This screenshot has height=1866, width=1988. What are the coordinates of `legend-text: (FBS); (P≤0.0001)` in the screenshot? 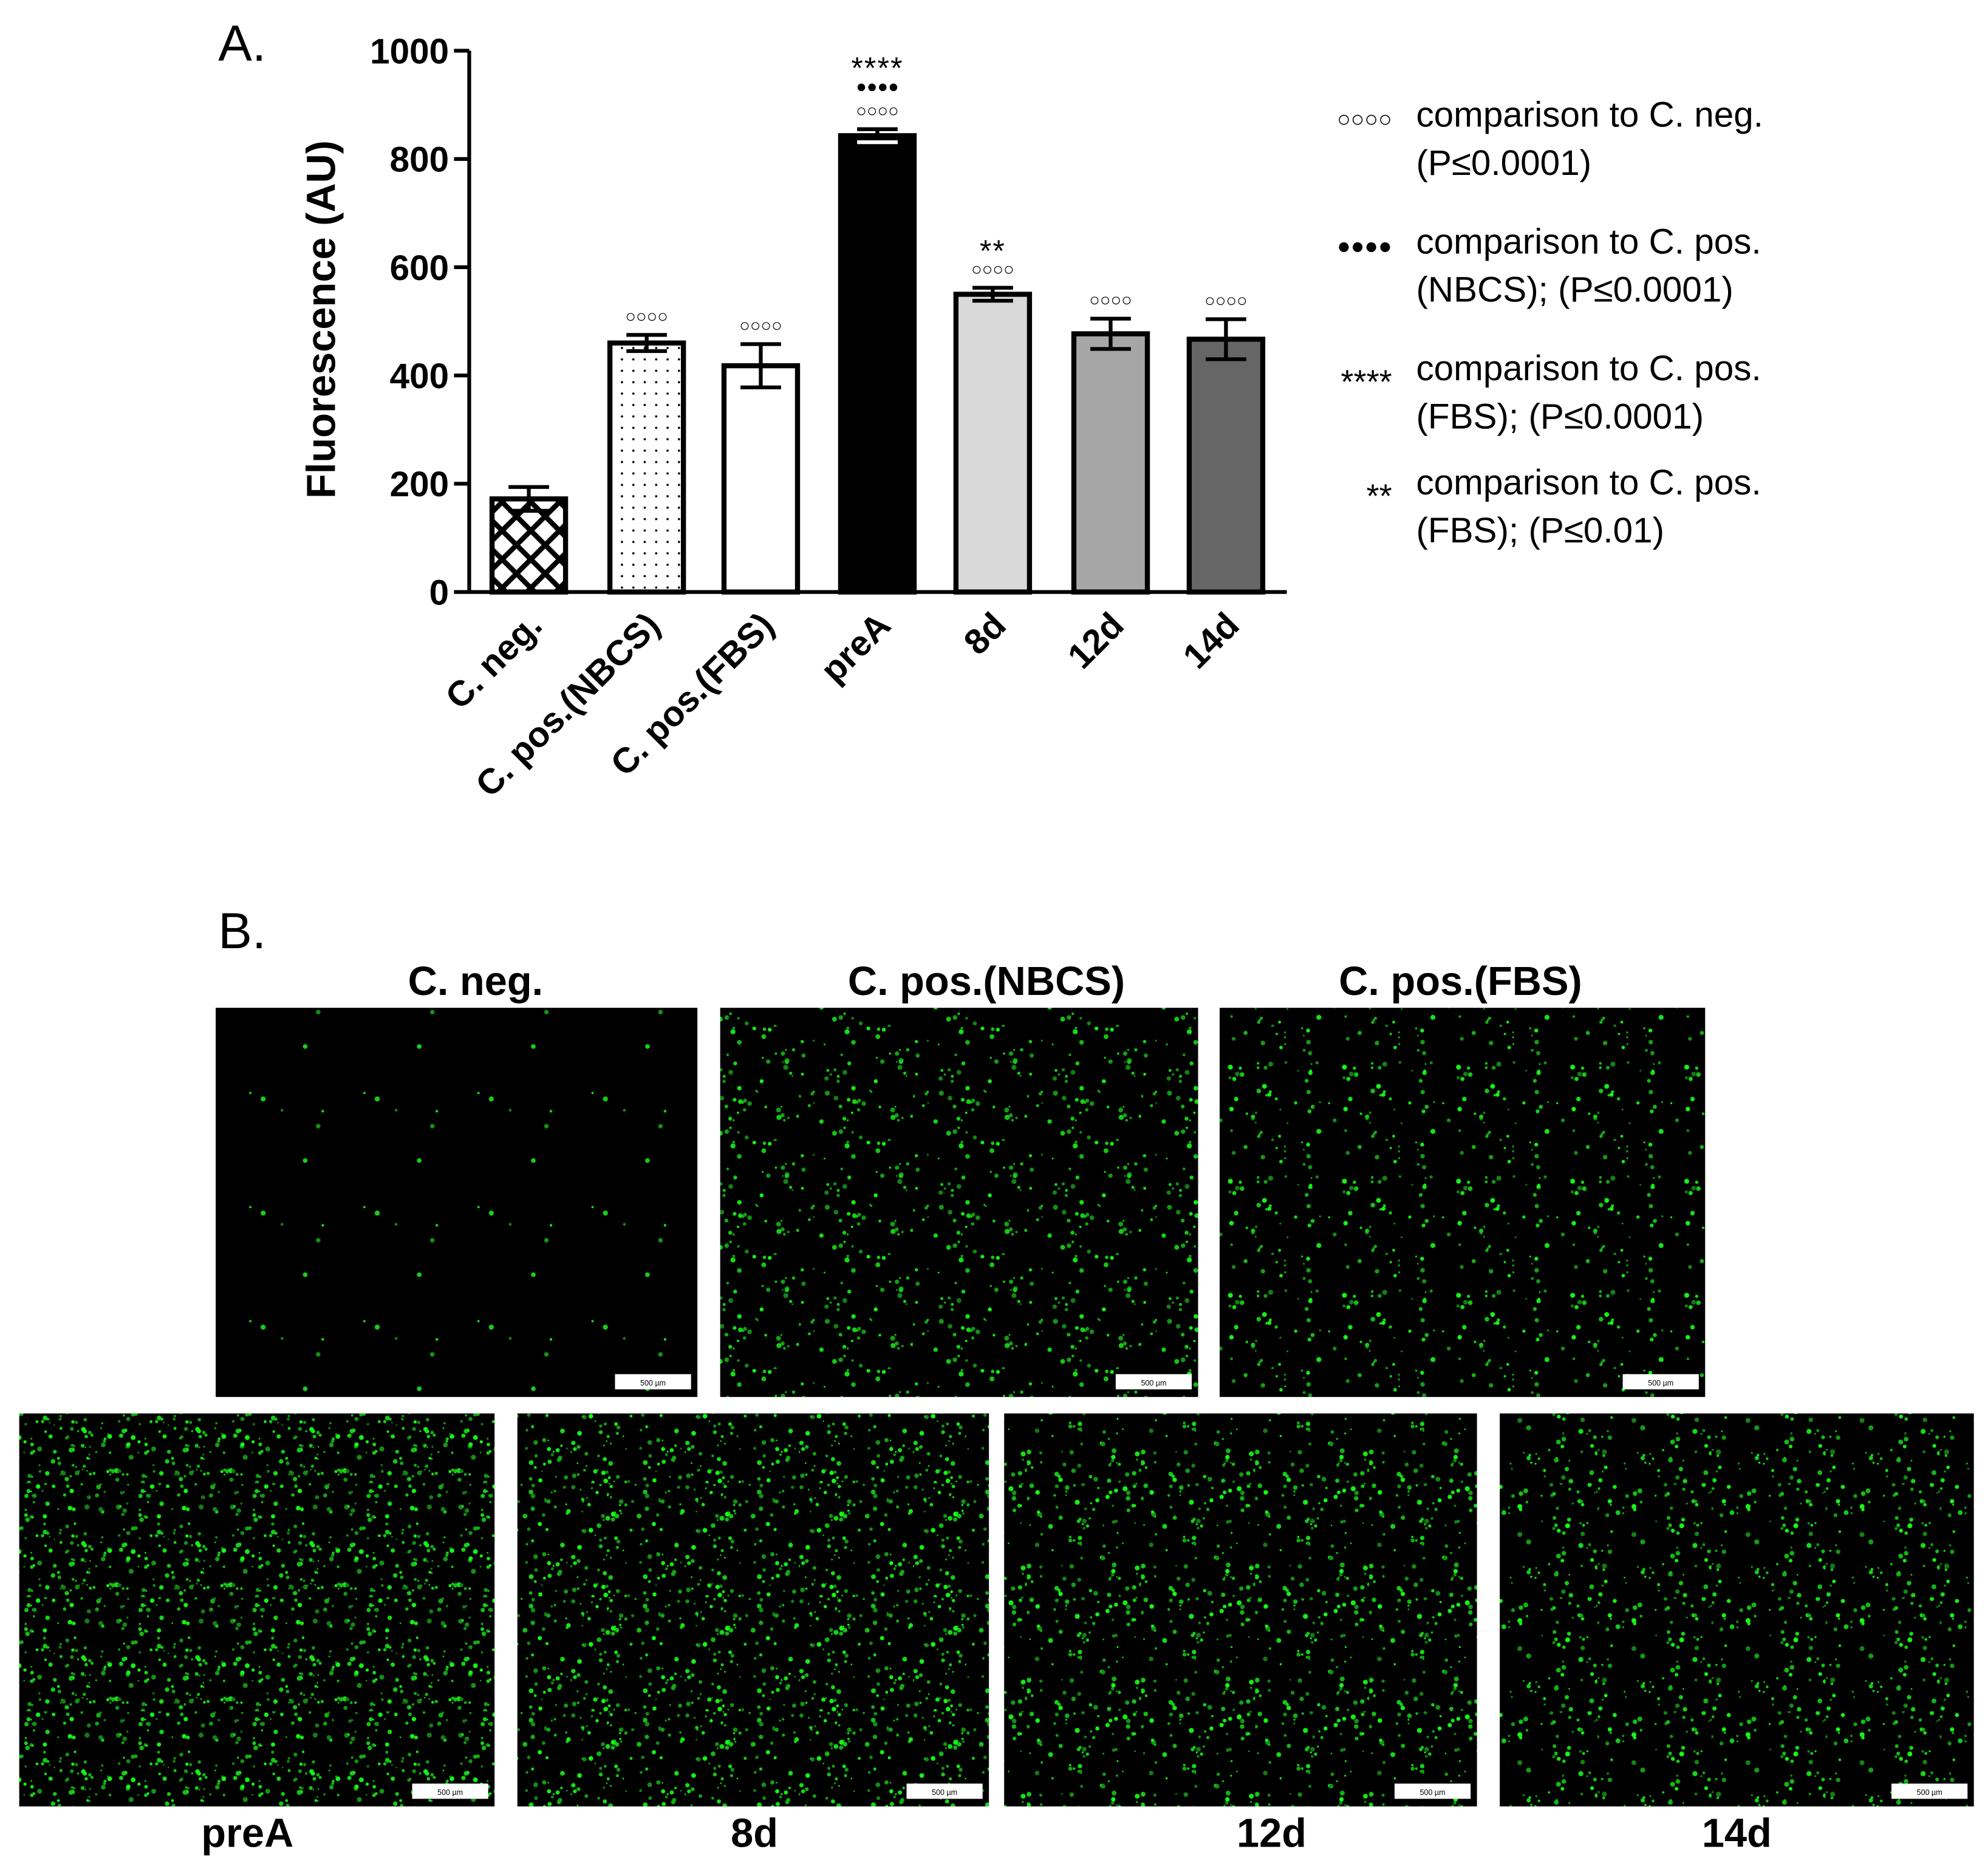 It's located at (1560, 416).